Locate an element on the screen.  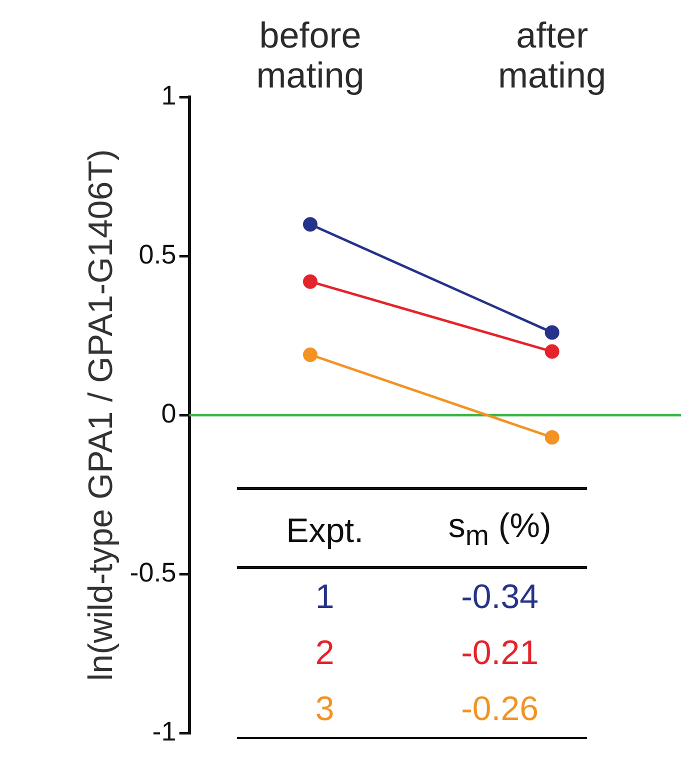
annotation: -0.21 is located at coordinates (500, 653).